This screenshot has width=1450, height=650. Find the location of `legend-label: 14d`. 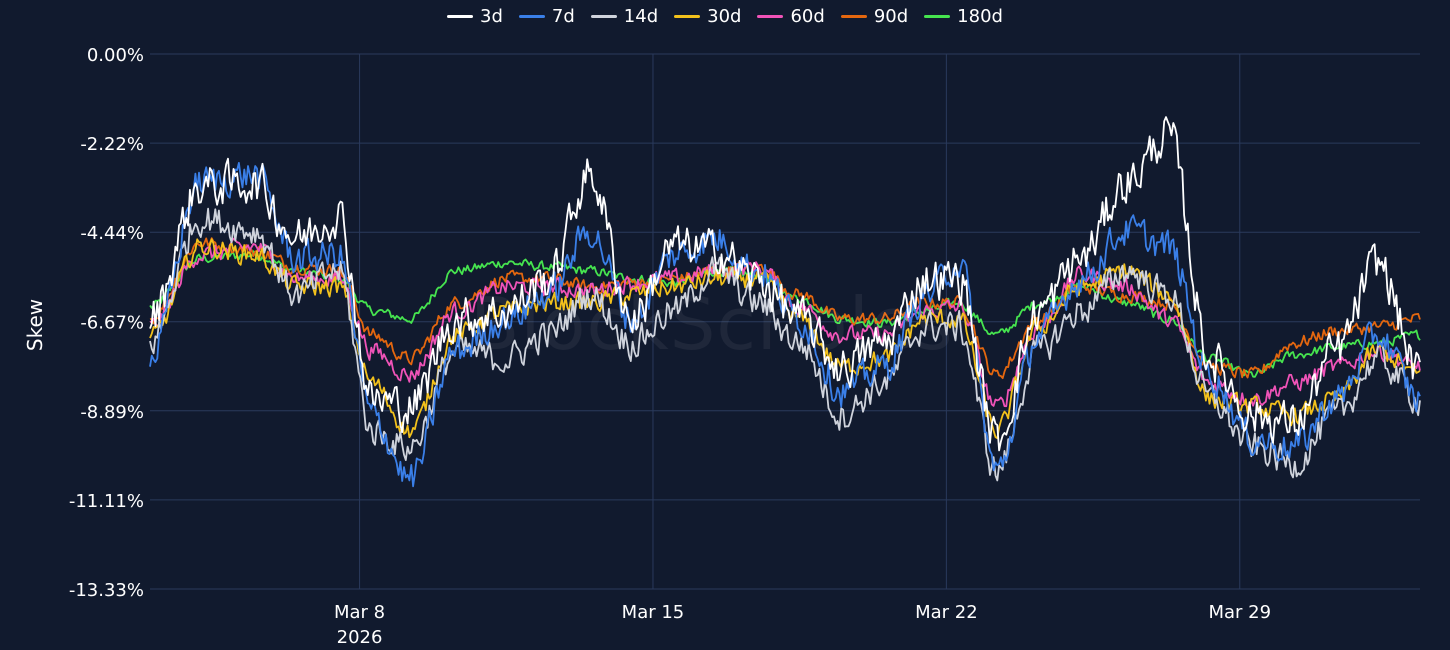

legend-label: 14d is located at coordinates (641, 16).